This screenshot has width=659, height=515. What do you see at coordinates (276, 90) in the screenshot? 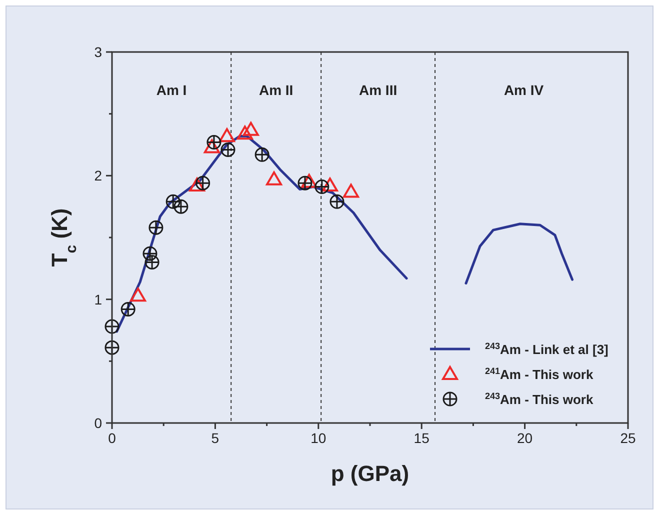
I see `annotation: Am II` at bounding box center [276, 90].